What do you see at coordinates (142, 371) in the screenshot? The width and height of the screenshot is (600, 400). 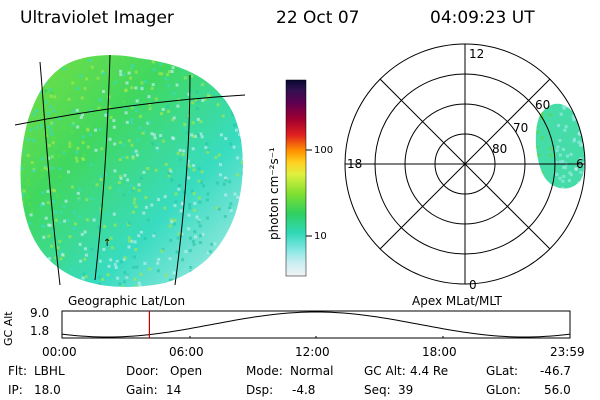 I see `door-label: Door:` at bounding box center [142, 371].